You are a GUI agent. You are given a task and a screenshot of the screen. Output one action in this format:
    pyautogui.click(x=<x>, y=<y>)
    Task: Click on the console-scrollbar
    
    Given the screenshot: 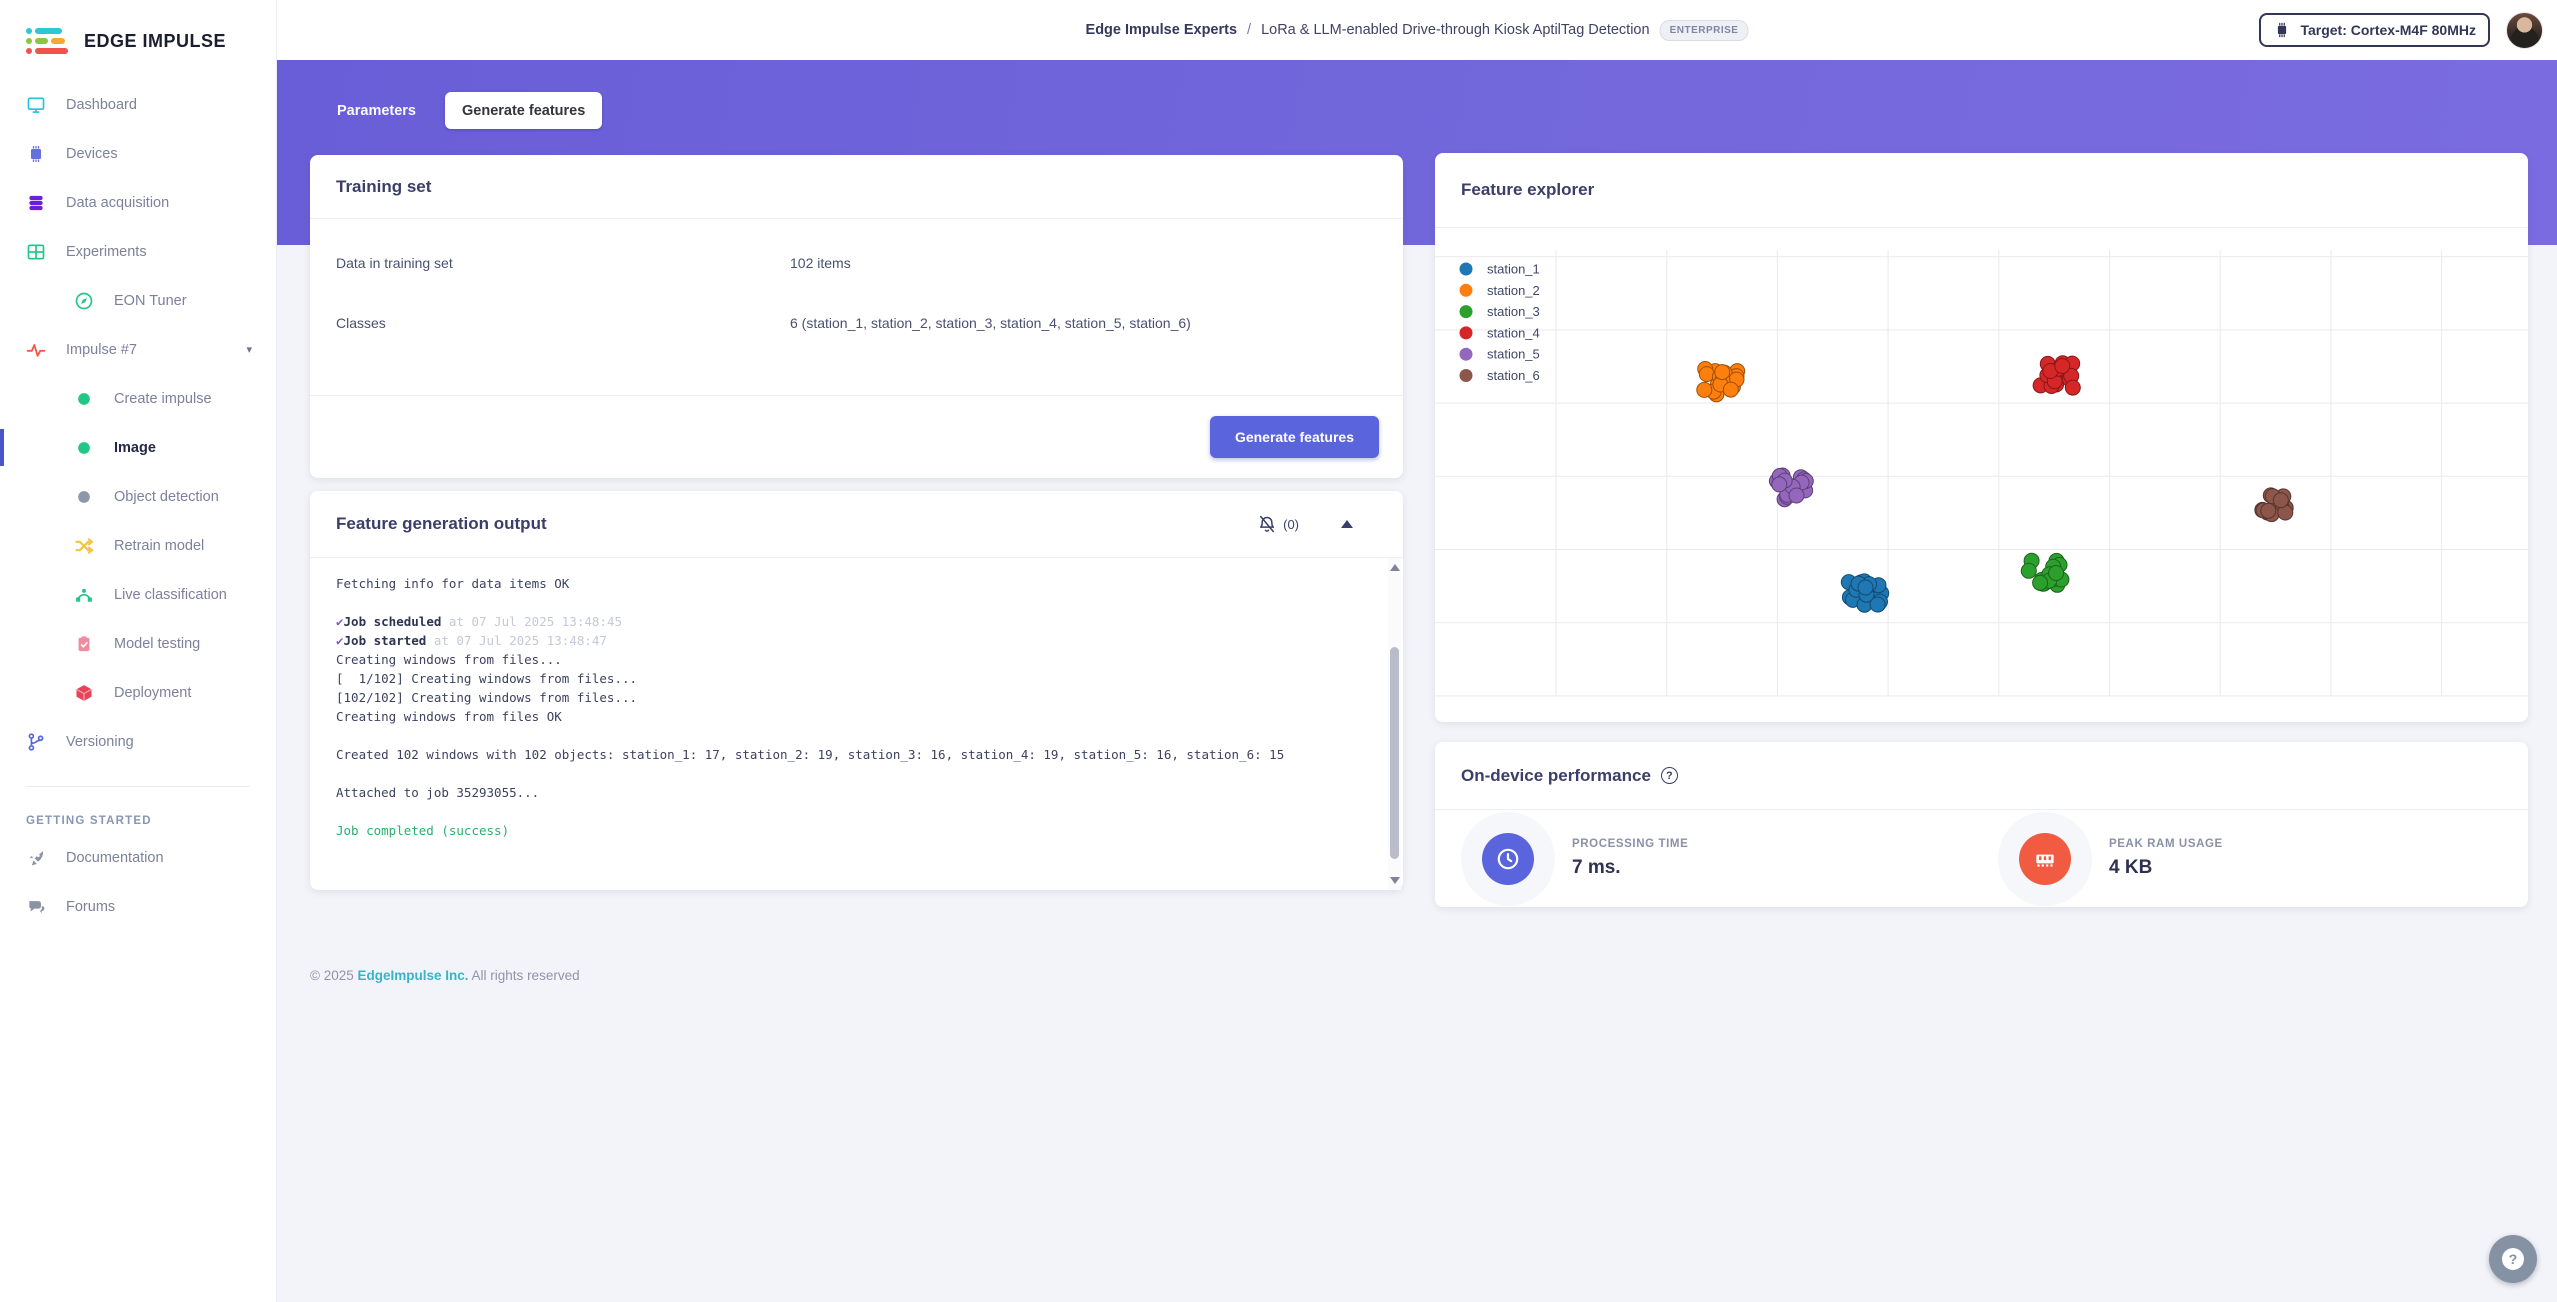 What is the action you would take?
    pyautogui.click(x=1394, y=724)
    